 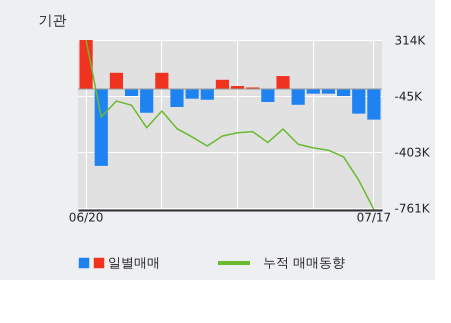 What do you see at coordinates (374, 217) in the screenshot?
I see `x-tick-label: 07/17` at bounding box center [374, 217].